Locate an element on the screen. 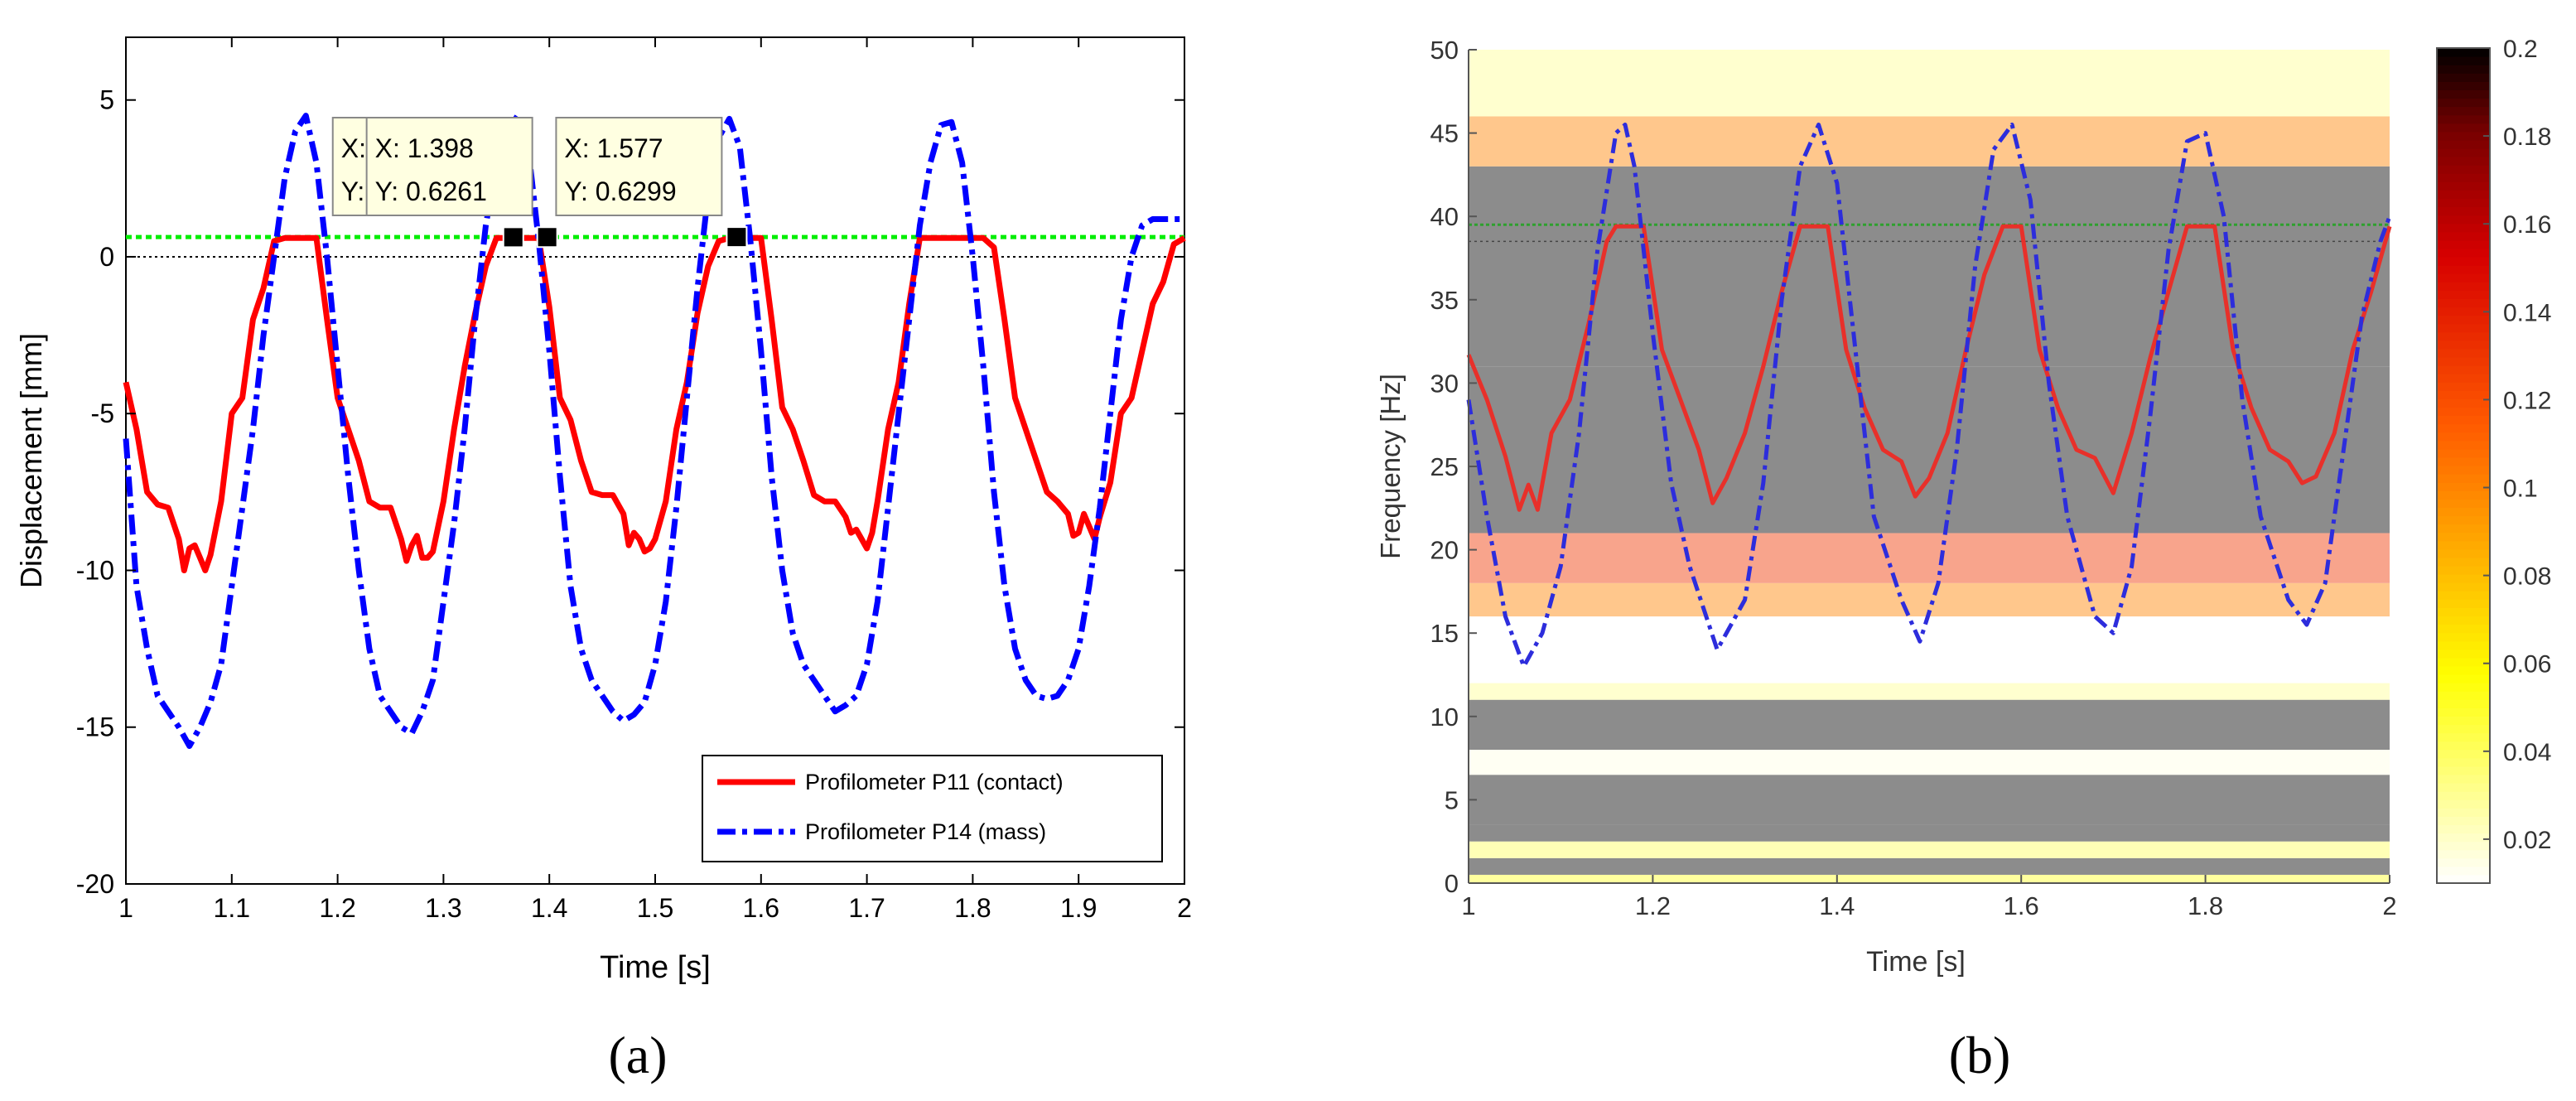 The width and height of the screenshot is (2576, 1101). data-tip-y: Y: 0.6261 is located at coordinates (431, 191).